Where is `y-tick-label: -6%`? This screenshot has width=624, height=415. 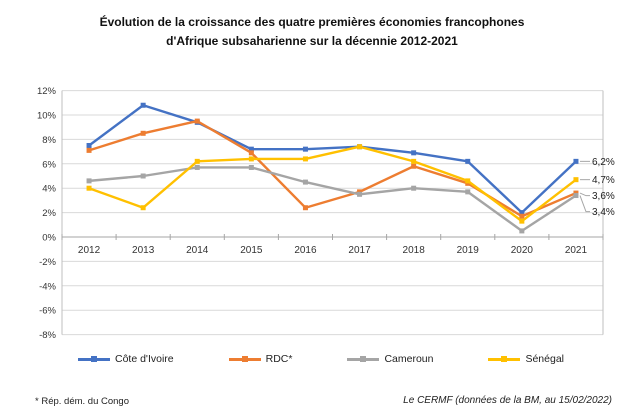 y-tick-label: -6% is located at coordinates (47, 311).